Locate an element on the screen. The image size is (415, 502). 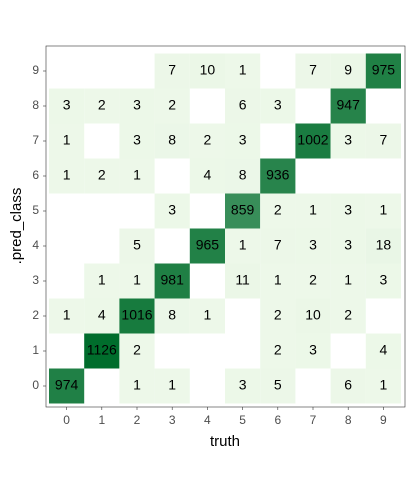
cell-label: 1016 is located at coordinates (136, 315).